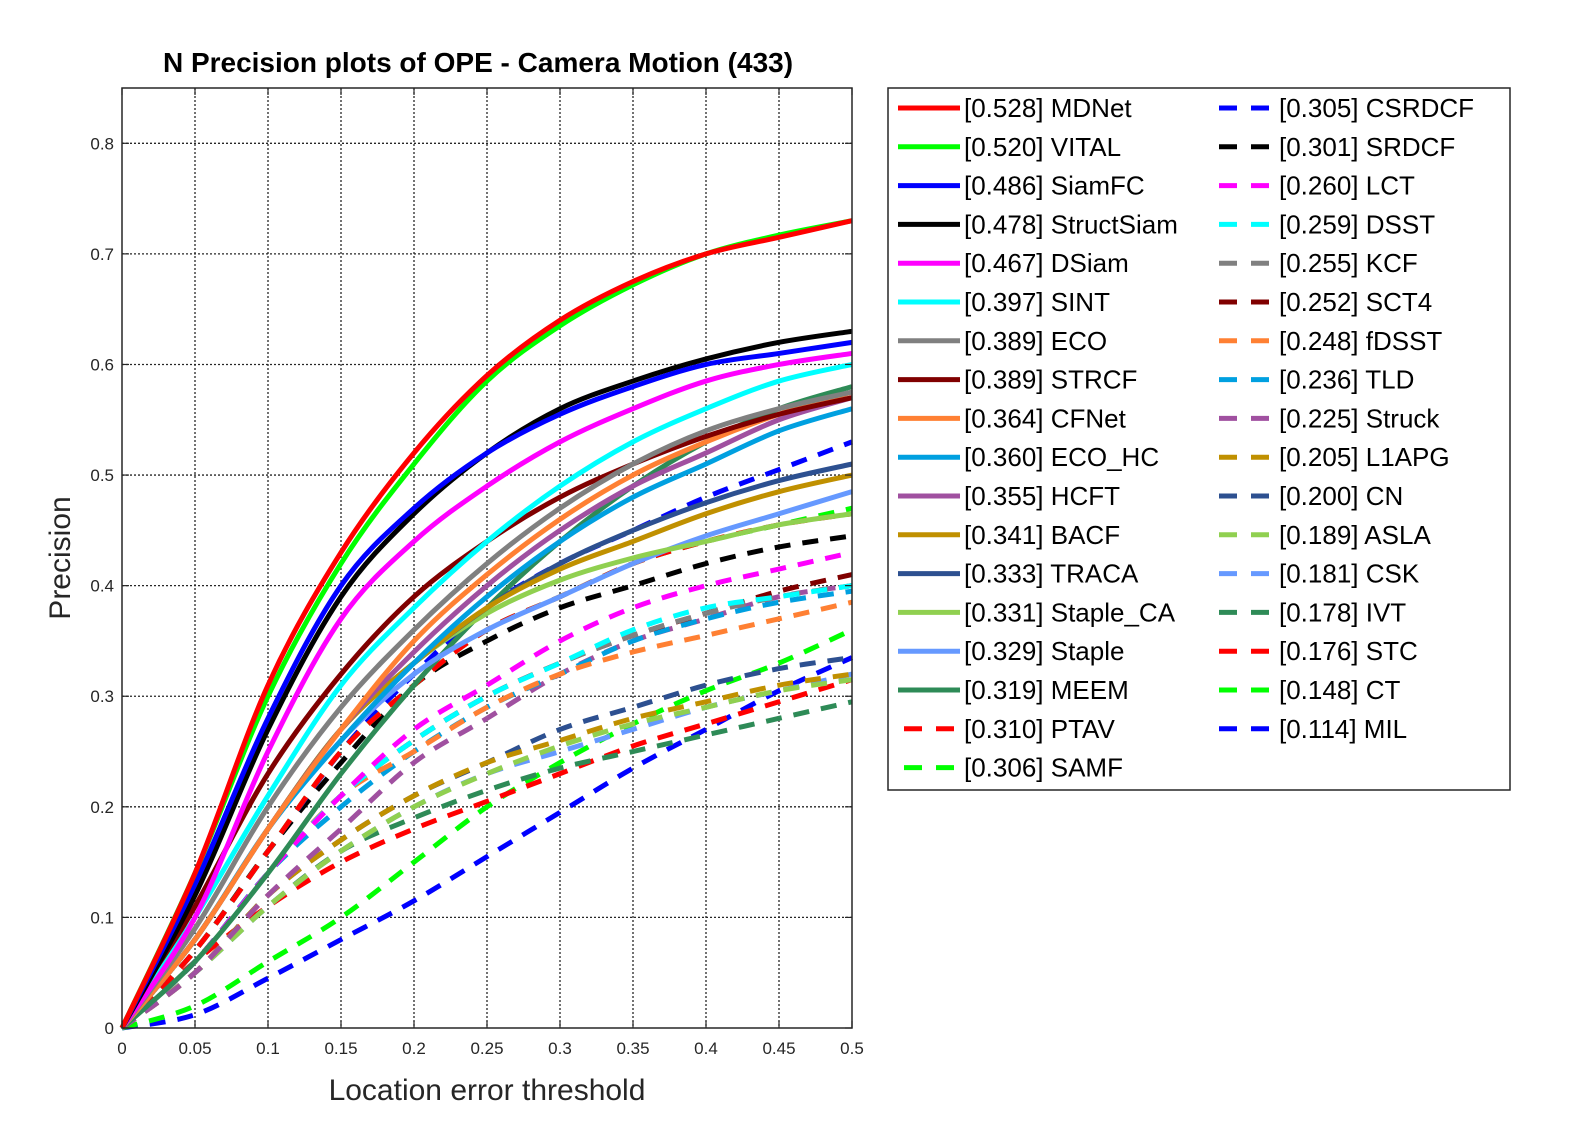 The width and height of the screenshot is (1590, 1148). Describe the element at coordinates (706, 1048) in the screenshot. I see `x-tick-label: 0.4` at that location.